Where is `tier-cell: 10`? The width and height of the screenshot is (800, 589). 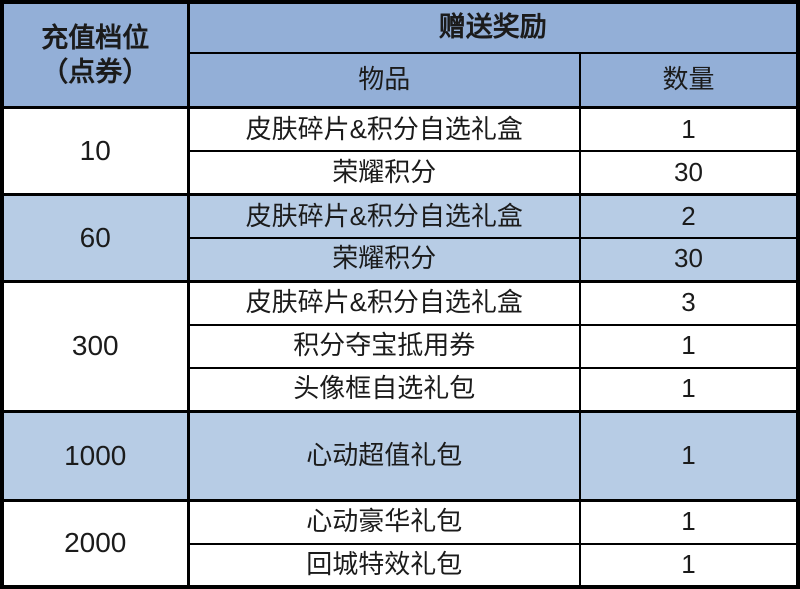
tier-cell: 10 is located at coordinates (95, 151).